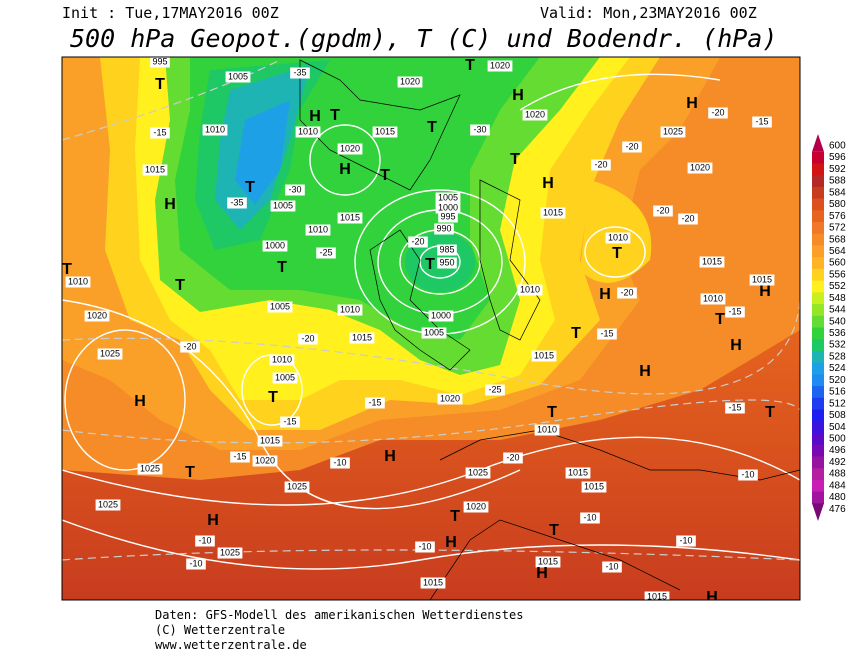 This screenshot has height=657, width=850. I want to click on colorbar-label: 556, so click(837, 274).